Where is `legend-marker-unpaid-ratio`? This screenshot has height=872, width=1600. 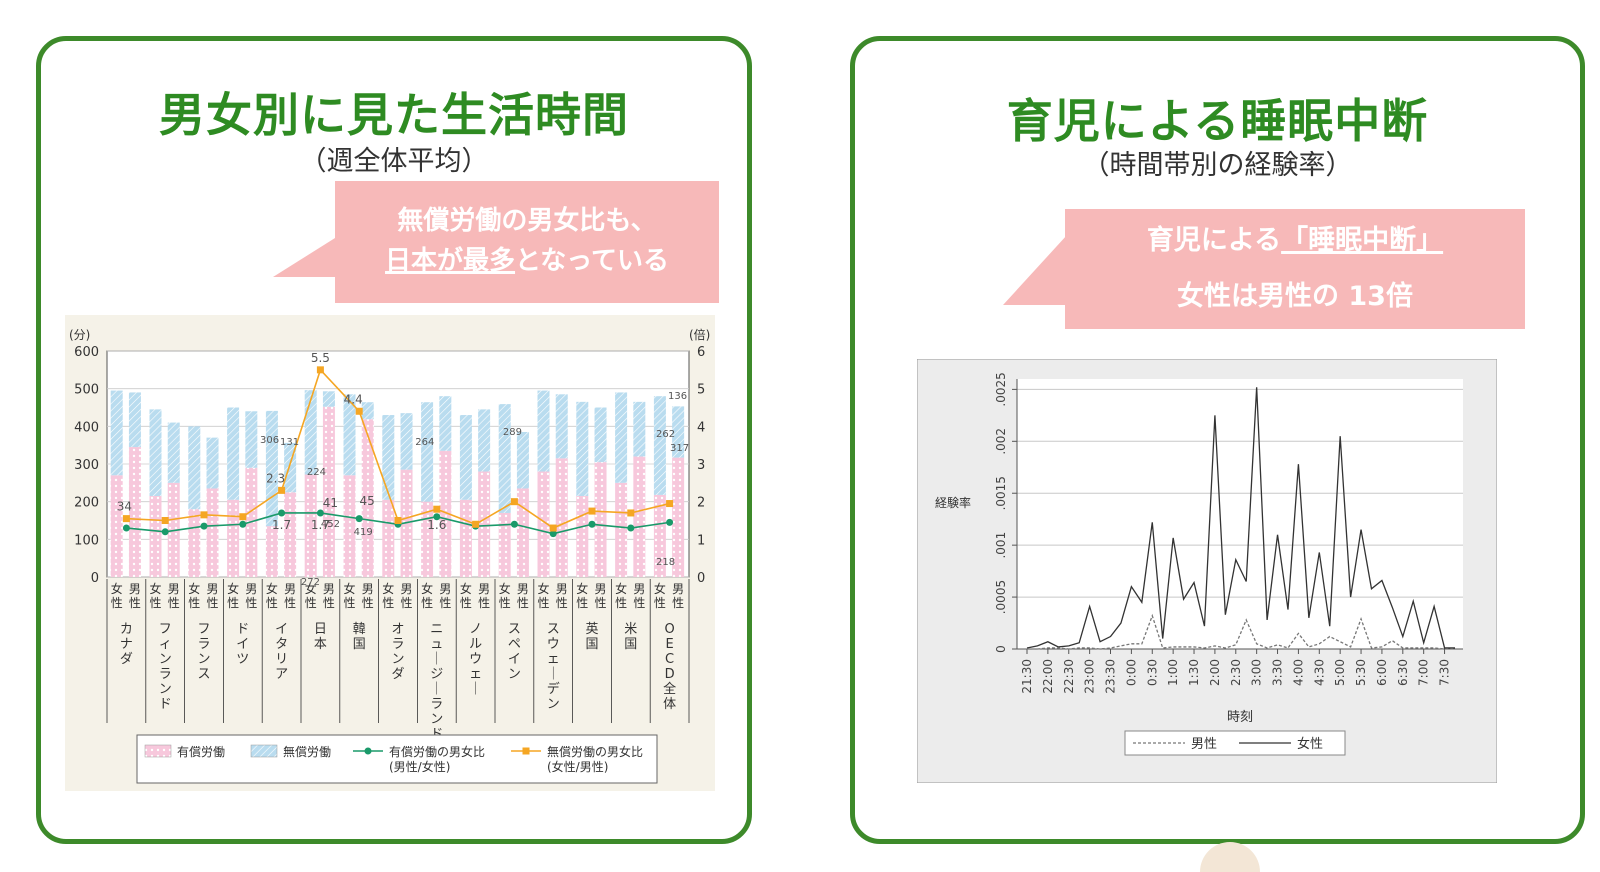
legend-marker-unpaid-ratio is located at coordinates (526, 751).